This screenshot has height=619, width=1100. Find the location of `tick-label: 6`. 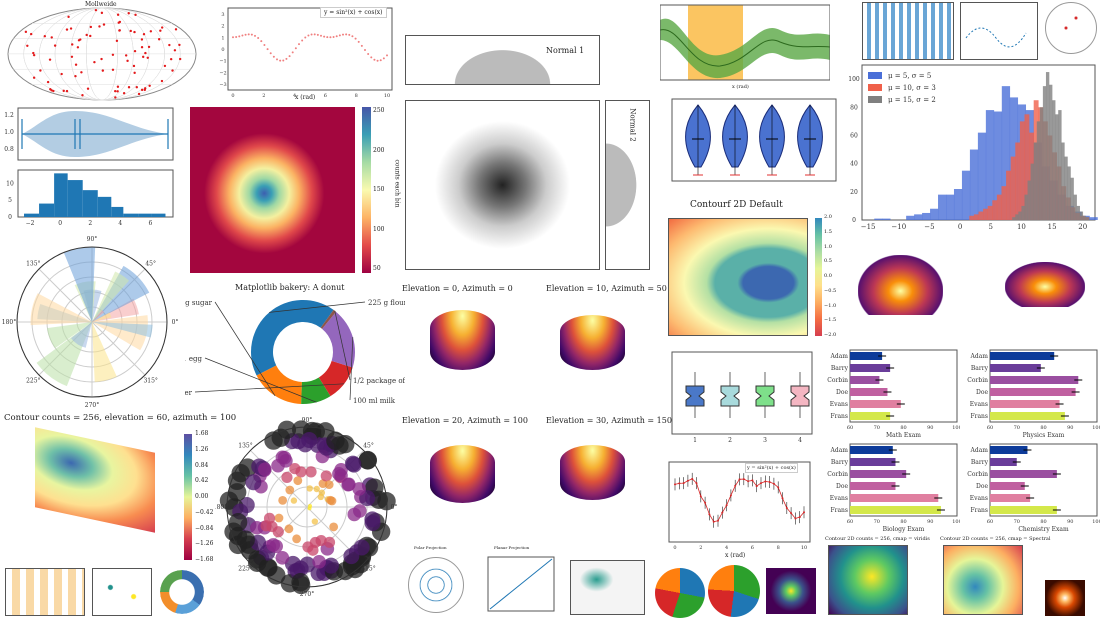

tick-label: 6 is located at coordinates (151, 223).